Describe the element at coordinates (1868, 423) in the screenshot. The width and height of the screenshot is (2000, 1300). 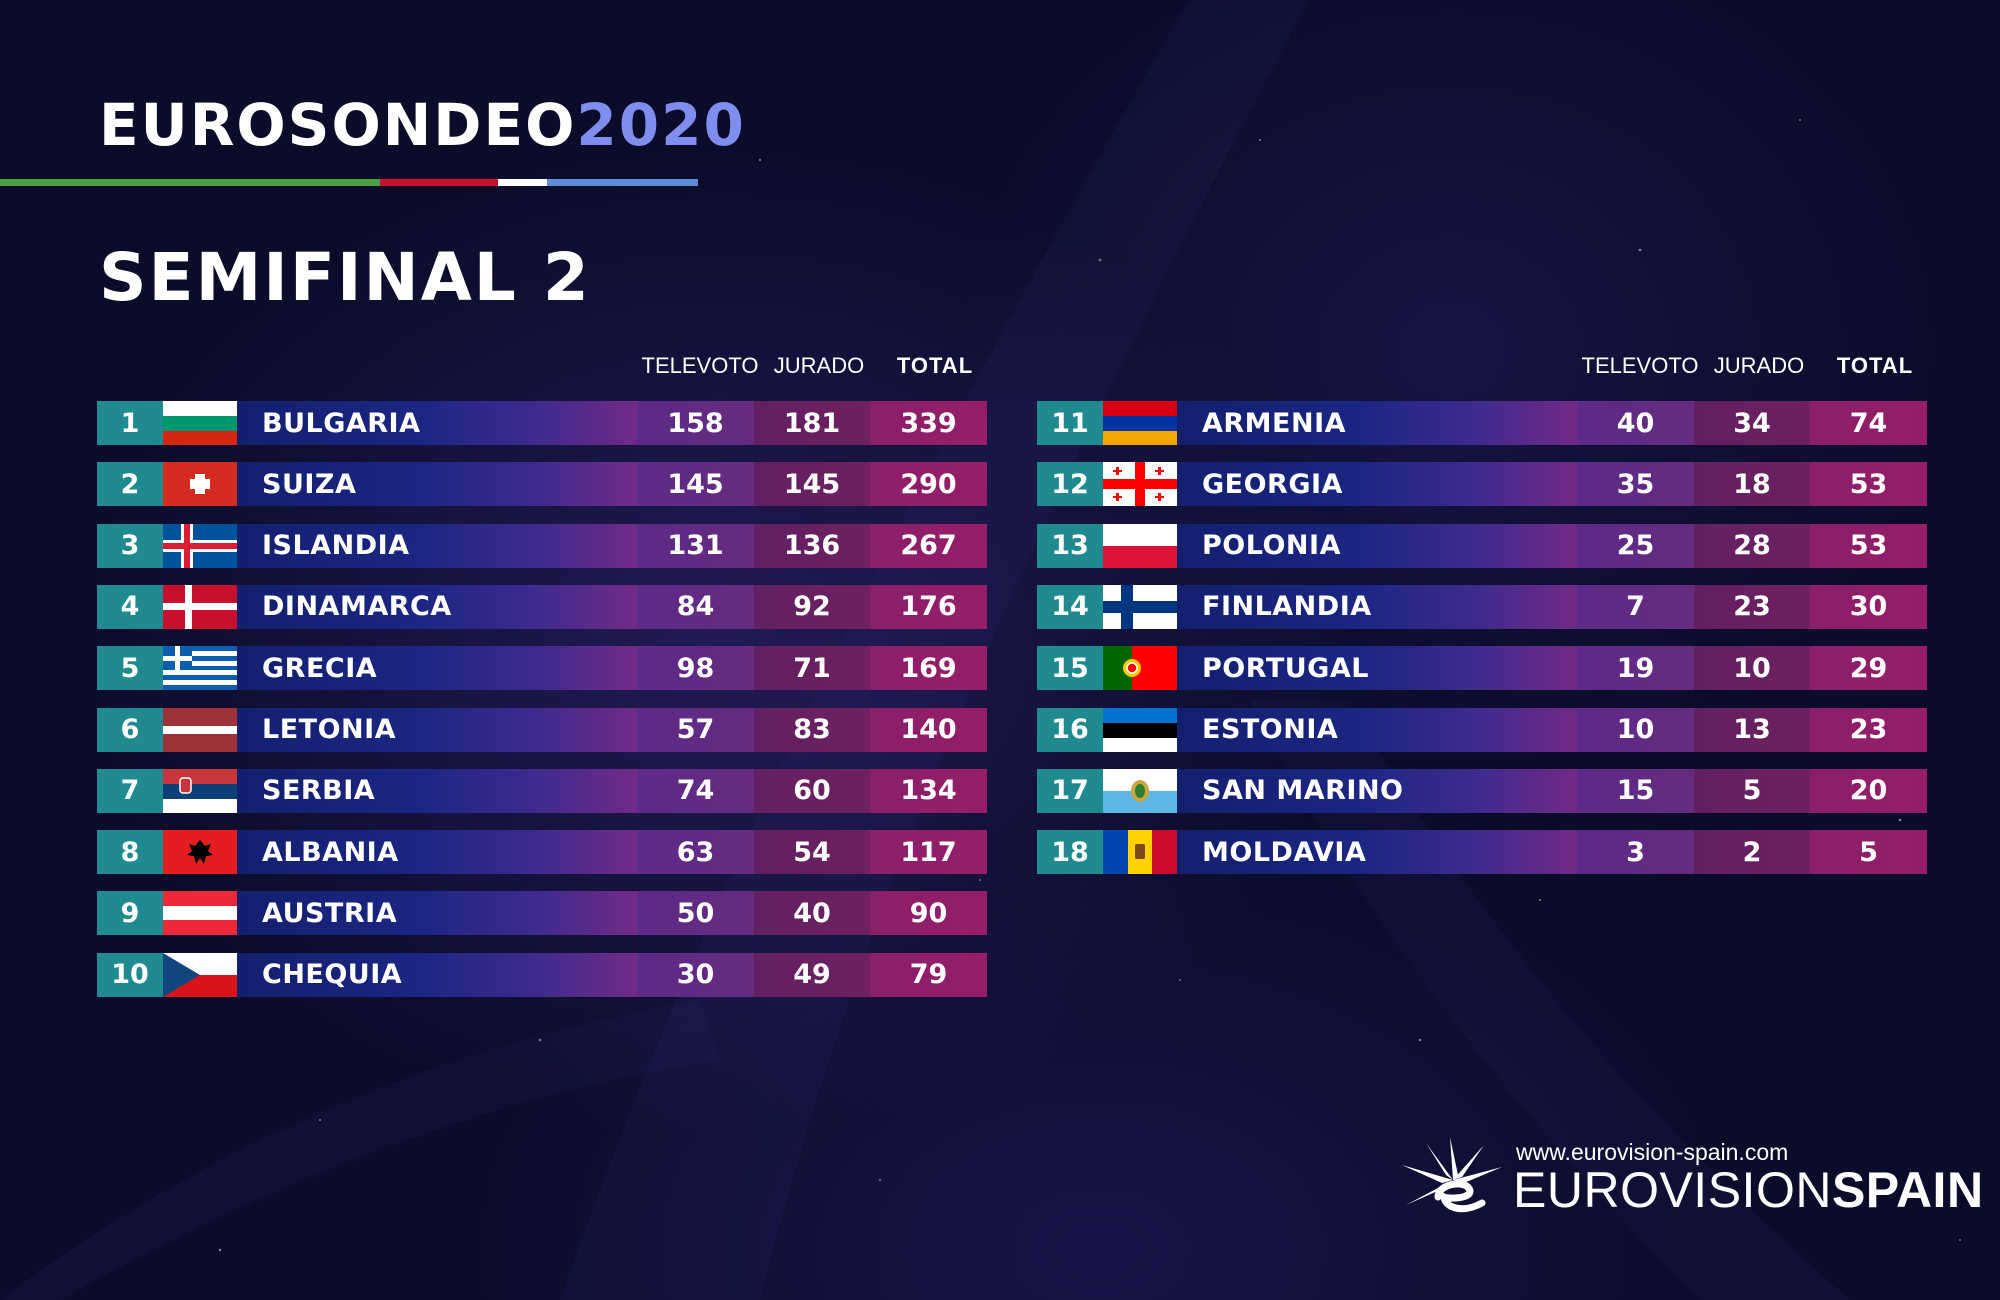
I see `total-score: 74` at that location.